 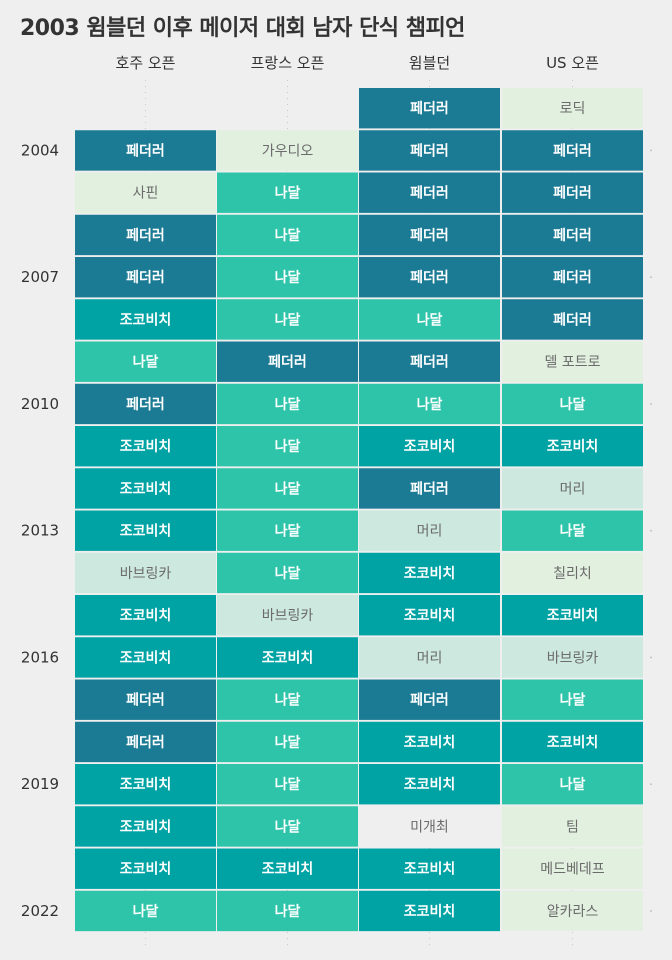 I want to click on column-header: 호주 오픈, so click(x=146, y=63).